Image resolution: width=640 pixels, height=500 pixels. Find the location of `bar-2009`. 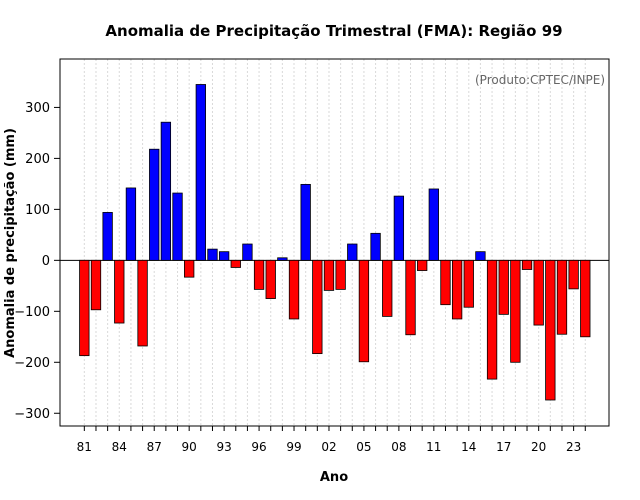

bar-2009 is located at coordinates (410, 297).